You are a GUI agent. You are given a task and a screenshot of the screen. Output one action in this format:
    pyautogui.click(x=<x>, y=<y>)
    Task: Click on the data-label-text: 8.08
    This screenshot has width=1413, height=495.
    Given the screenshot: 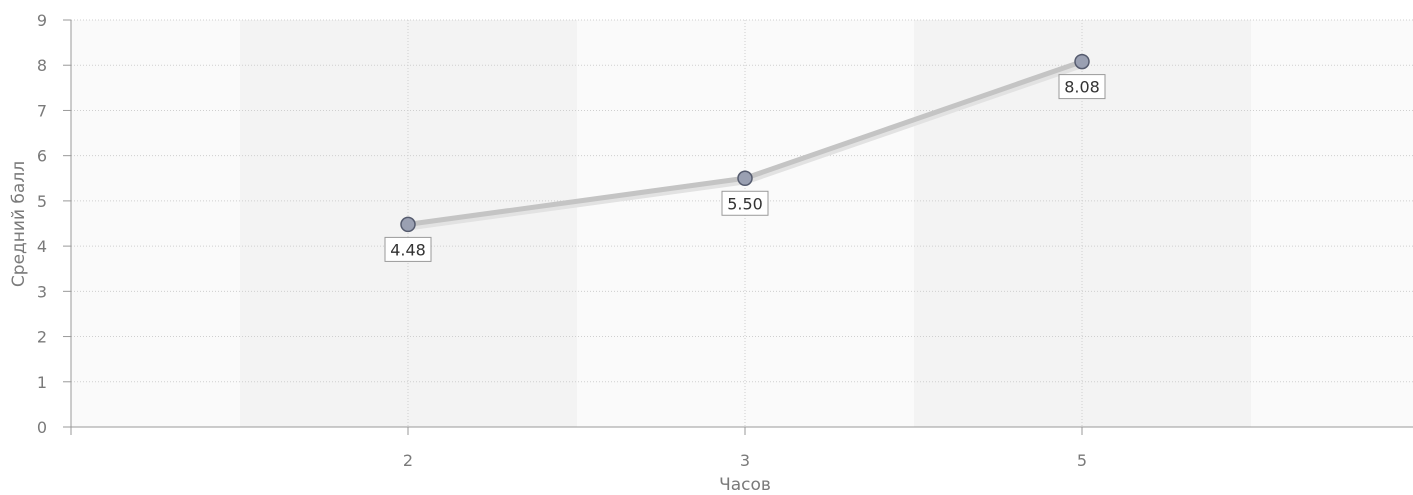 What is the action you would take?
    pyautogui.click(x=1082, y=87)
    